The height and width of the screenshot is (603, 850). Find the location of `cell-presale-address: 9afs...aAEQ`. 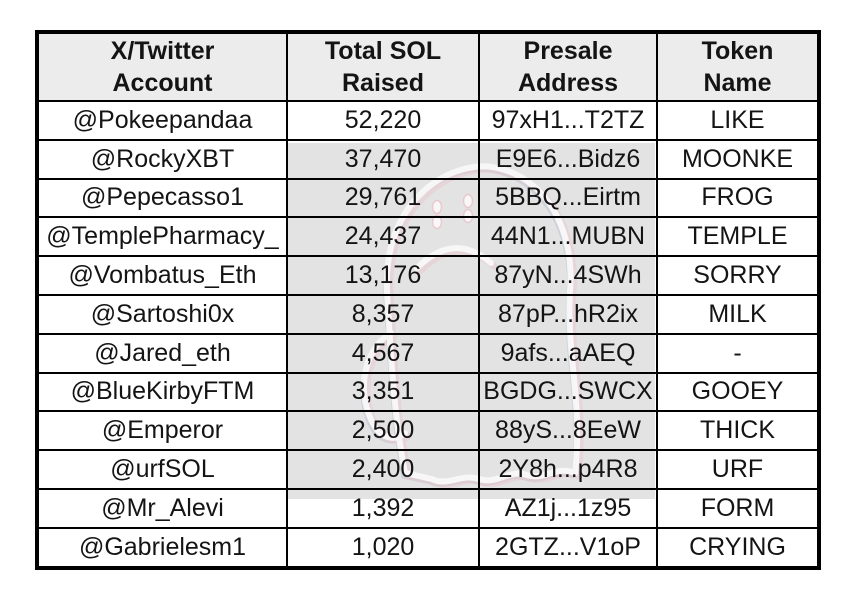

cell-presale-address: 9afs...aAEQ is located at coordinates (568, 353).